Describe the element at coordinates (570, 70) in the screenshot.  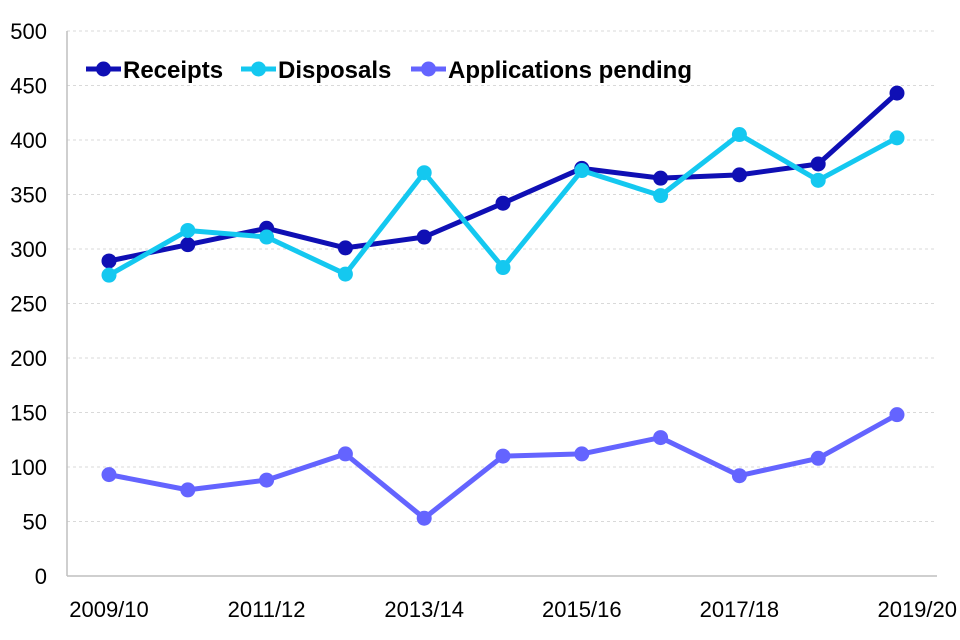
I see `legend-label: Applications pending` at that location.